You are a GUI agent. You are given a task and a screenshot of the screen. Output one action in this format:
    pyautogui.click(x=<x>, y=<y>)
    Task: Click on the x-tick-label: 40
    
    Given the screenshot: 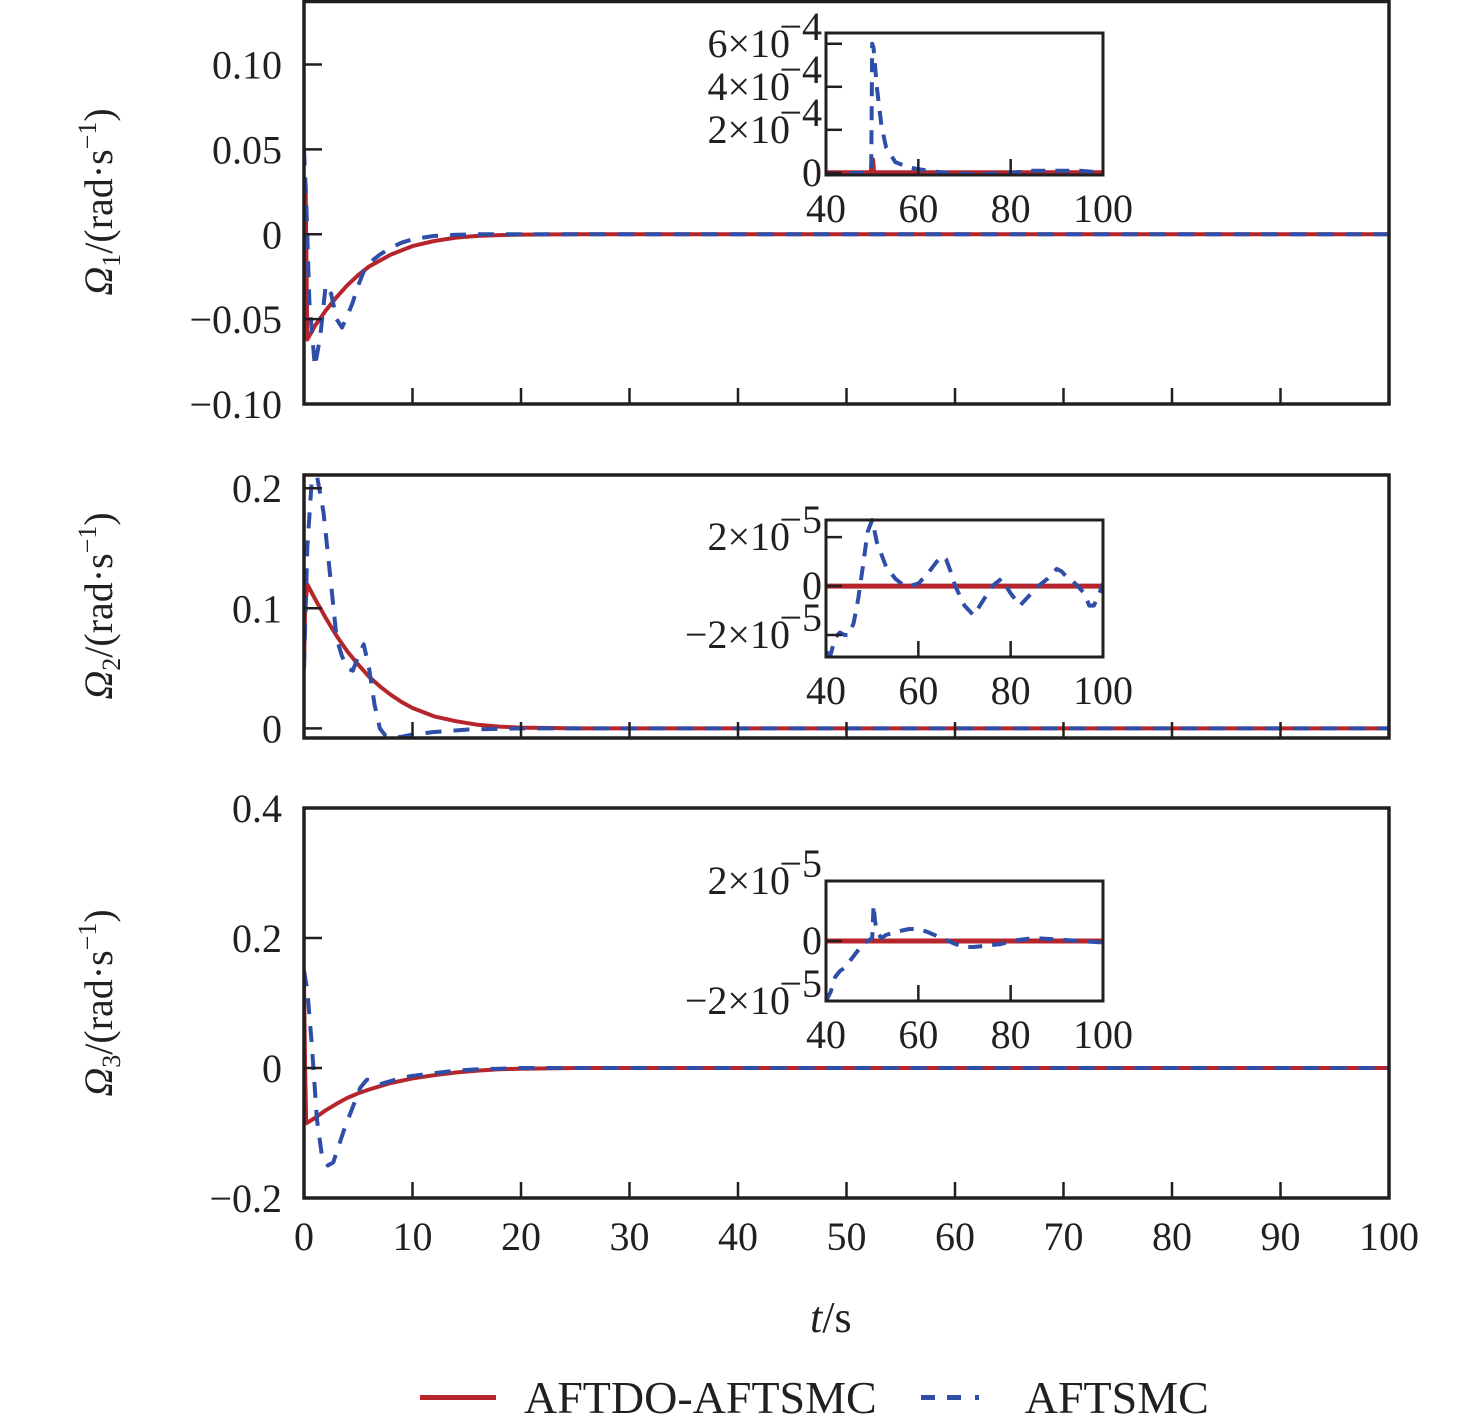 What is the action you would take?
    pyautogui.click(x=738, y=1236)
    